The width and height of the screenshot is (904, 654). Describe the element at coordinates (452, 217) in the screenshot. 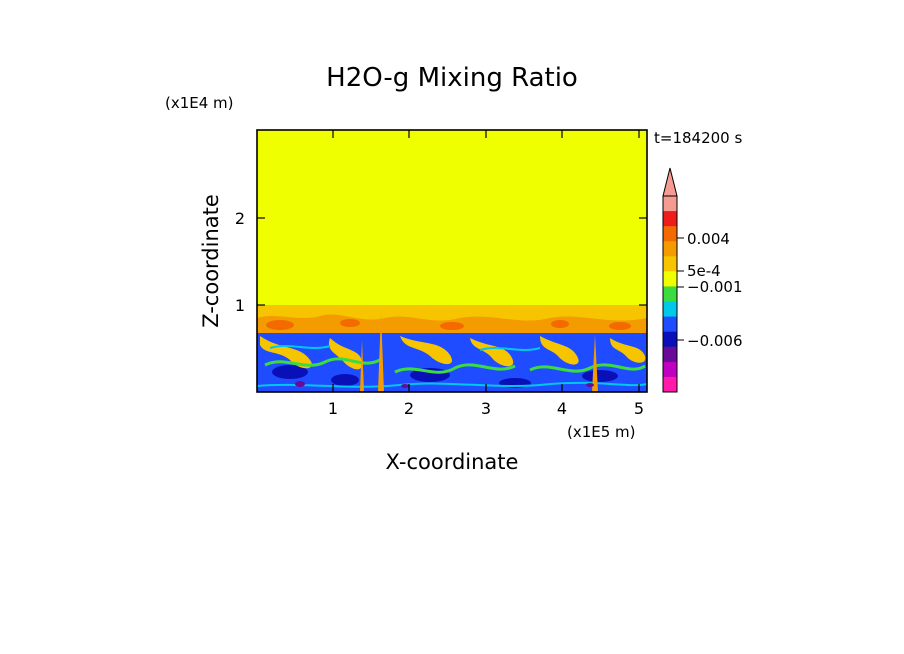

I see `upper-moist-region` at that location.